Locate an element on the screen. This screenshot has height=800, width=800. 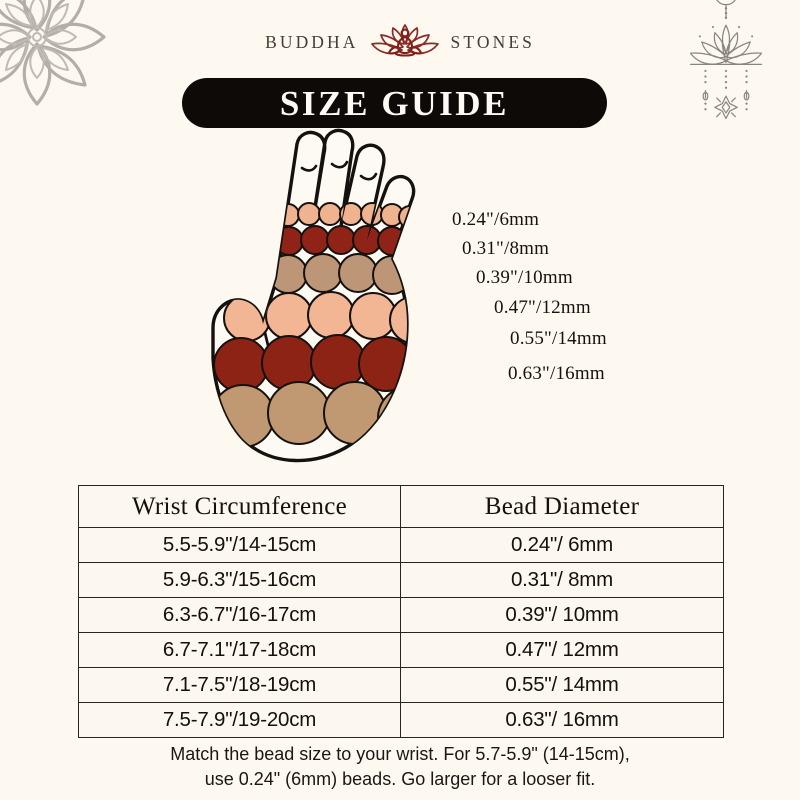
table-header-row: Wrist Circumference Bead Diameter is located at coordinates (401, 506).